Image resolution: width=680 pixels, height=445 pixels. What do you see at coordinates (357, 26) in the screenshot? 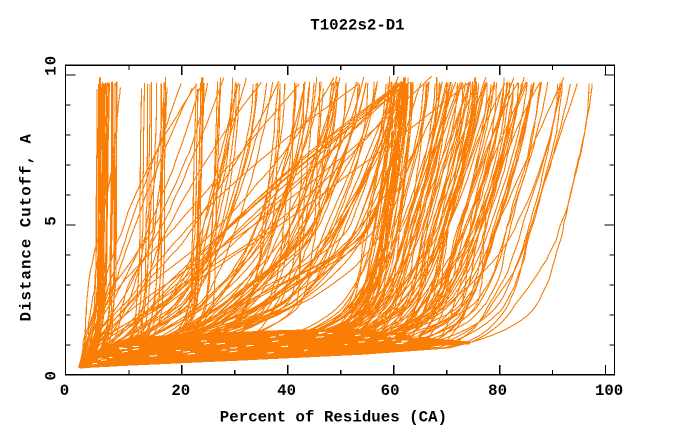
I see `svg-text: T1022s2-D1` at bounding box center [357, 26].